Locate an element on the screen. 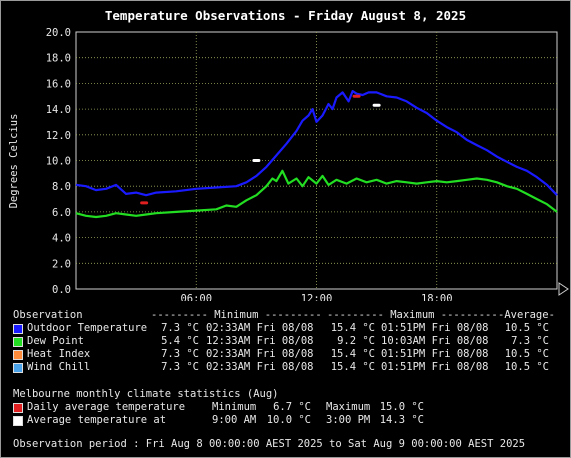  legend-min-time: 12:33AM Fri 08/08 is located at coordinates (260, 341).